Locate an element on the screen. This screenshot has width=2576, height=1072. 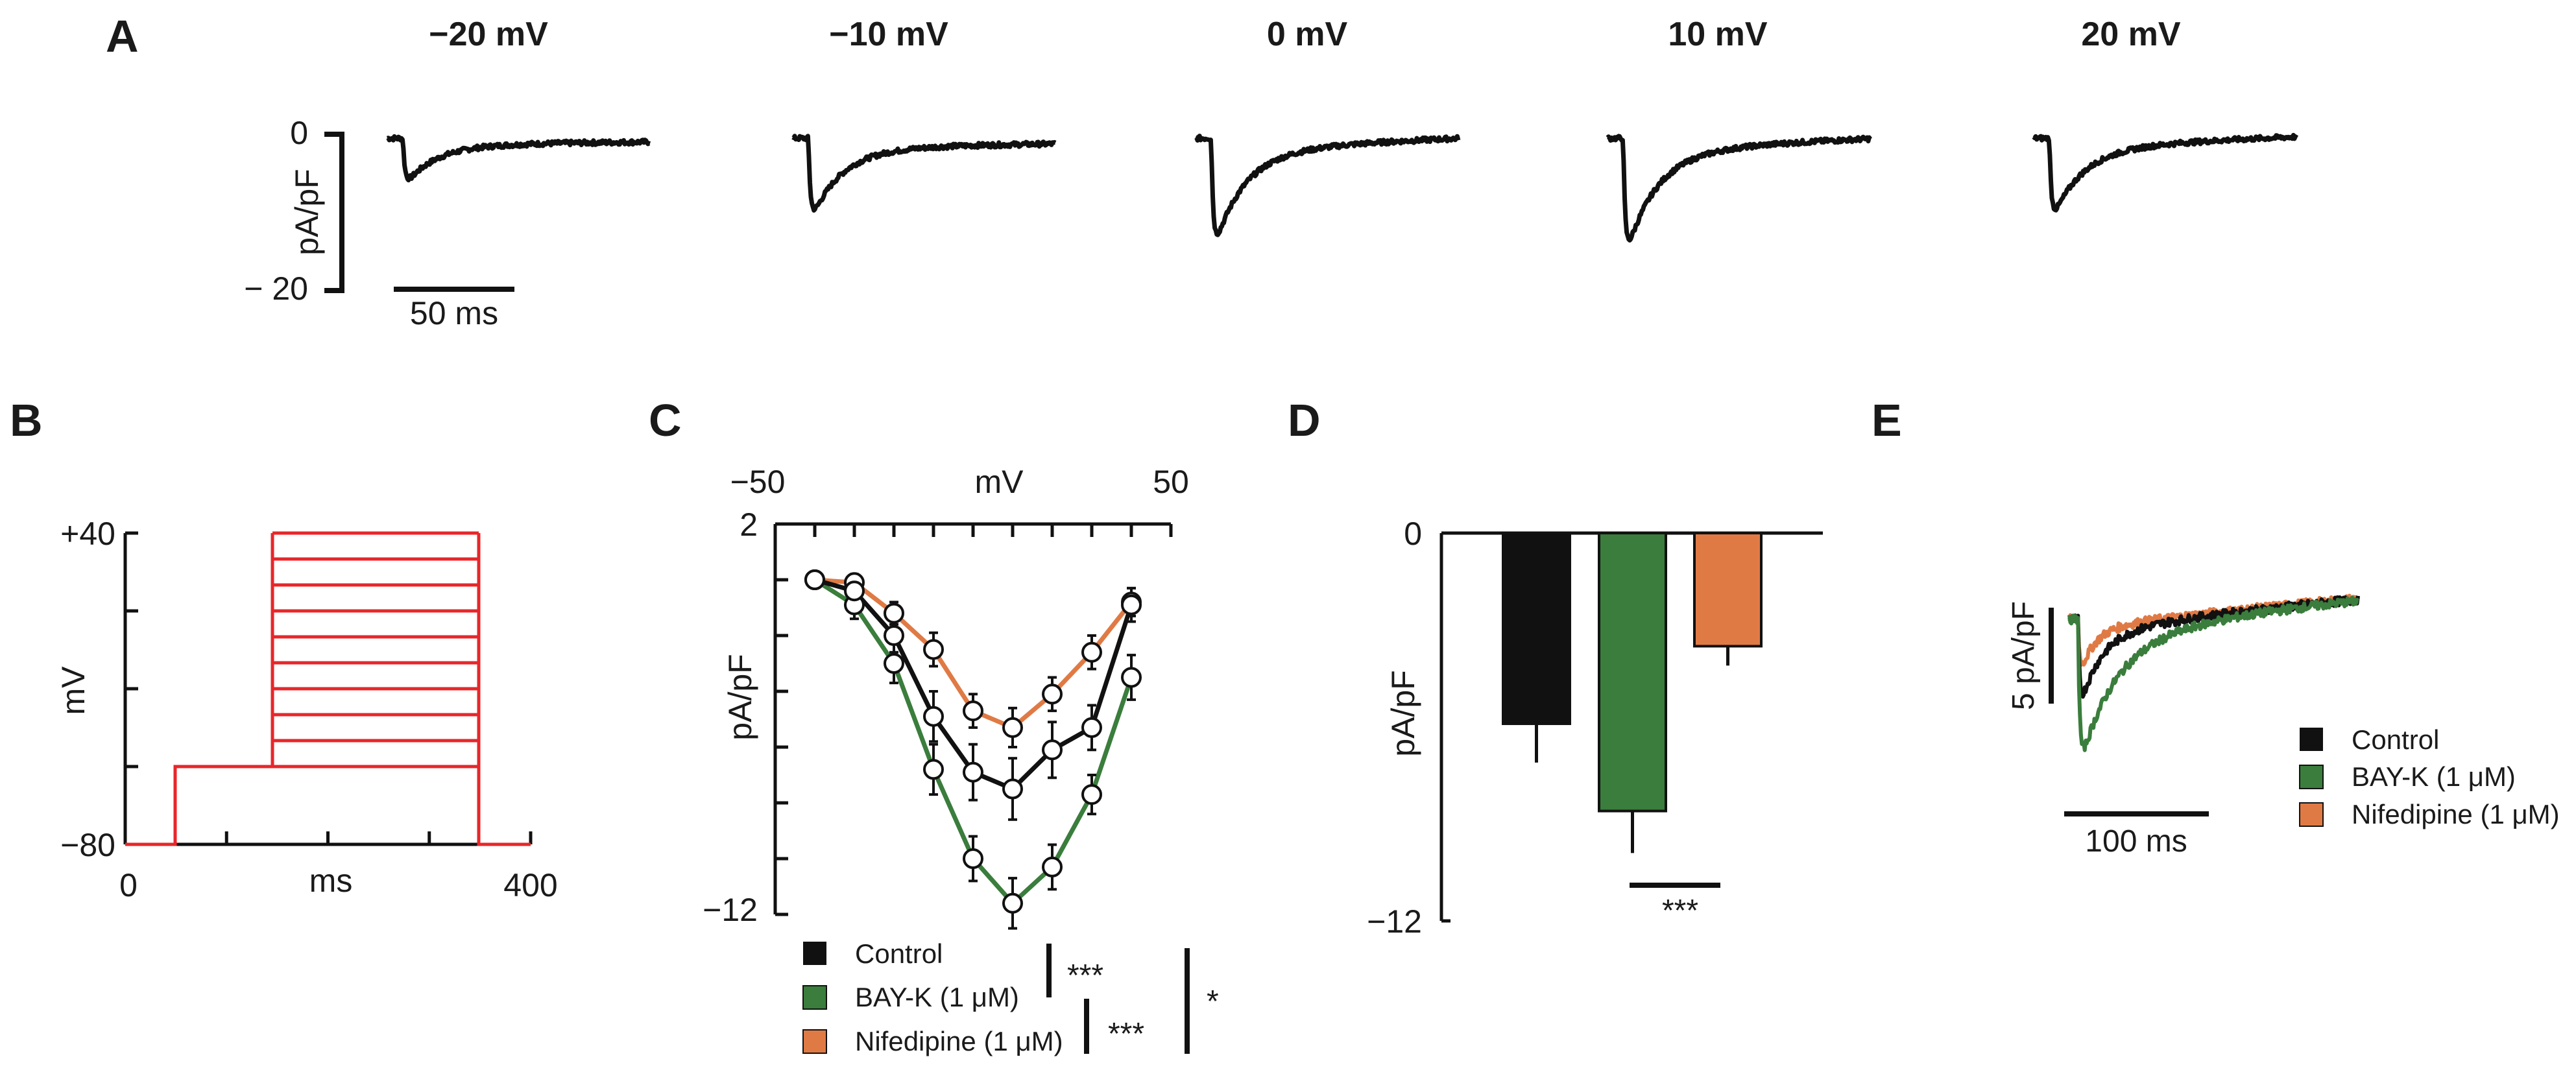
a-scale-bottom-label: − 20 is located at coordinates (276, 288).